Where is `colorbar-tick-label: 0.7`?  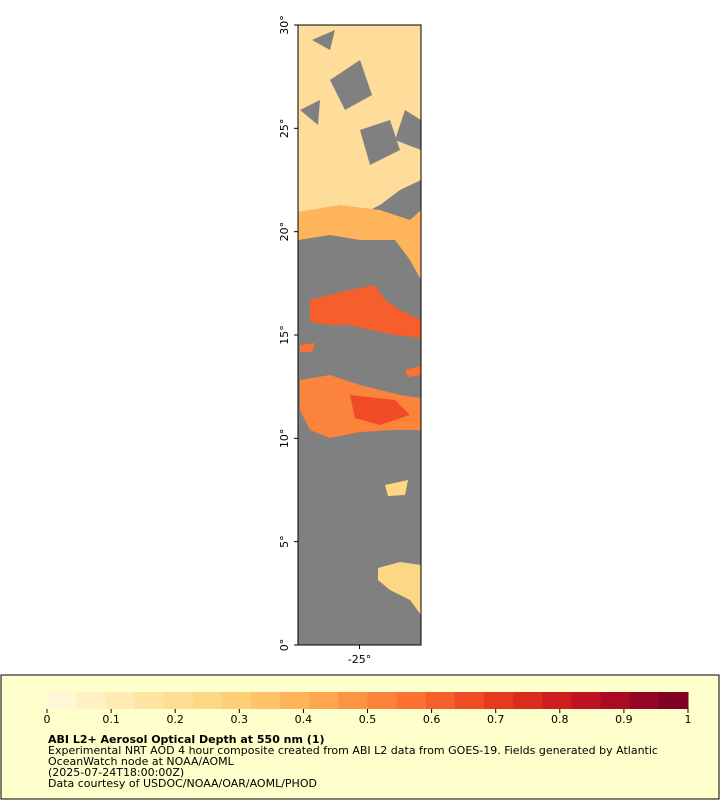
colorbar-tick-label: 0.7 is located at coordinates (496, 719).